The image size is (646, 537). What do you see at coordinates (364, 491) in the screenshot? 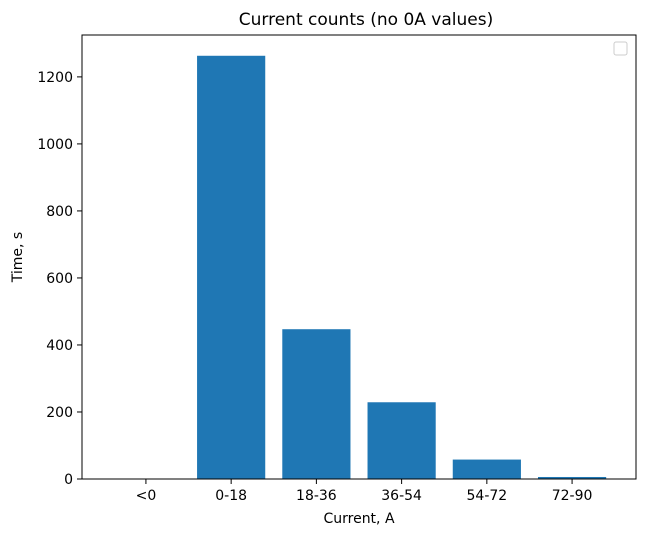
I see `x-axis-ticks: <0 0-18 18-36 36-54 54-72 72-90` at bounding box center [364, 491].